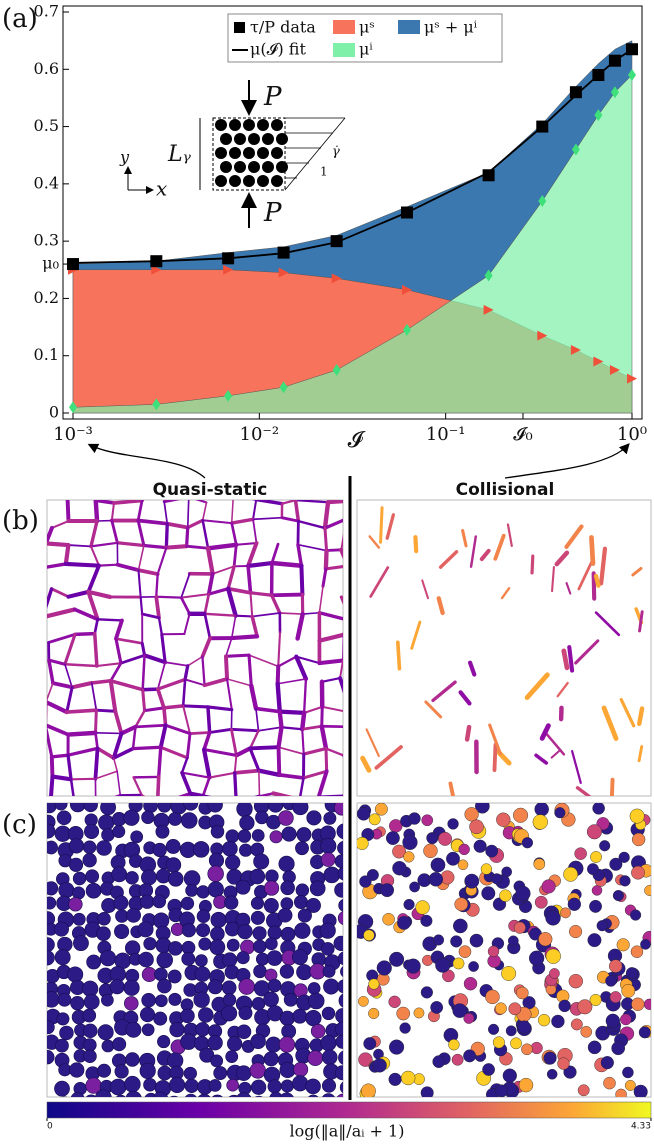 The height and width of the screenshot is (1144, 654). What do you see at coordinates (46, 68) in the screenshot?
I see `y-tick-label: 0.6` at bounding box center [46, 68].